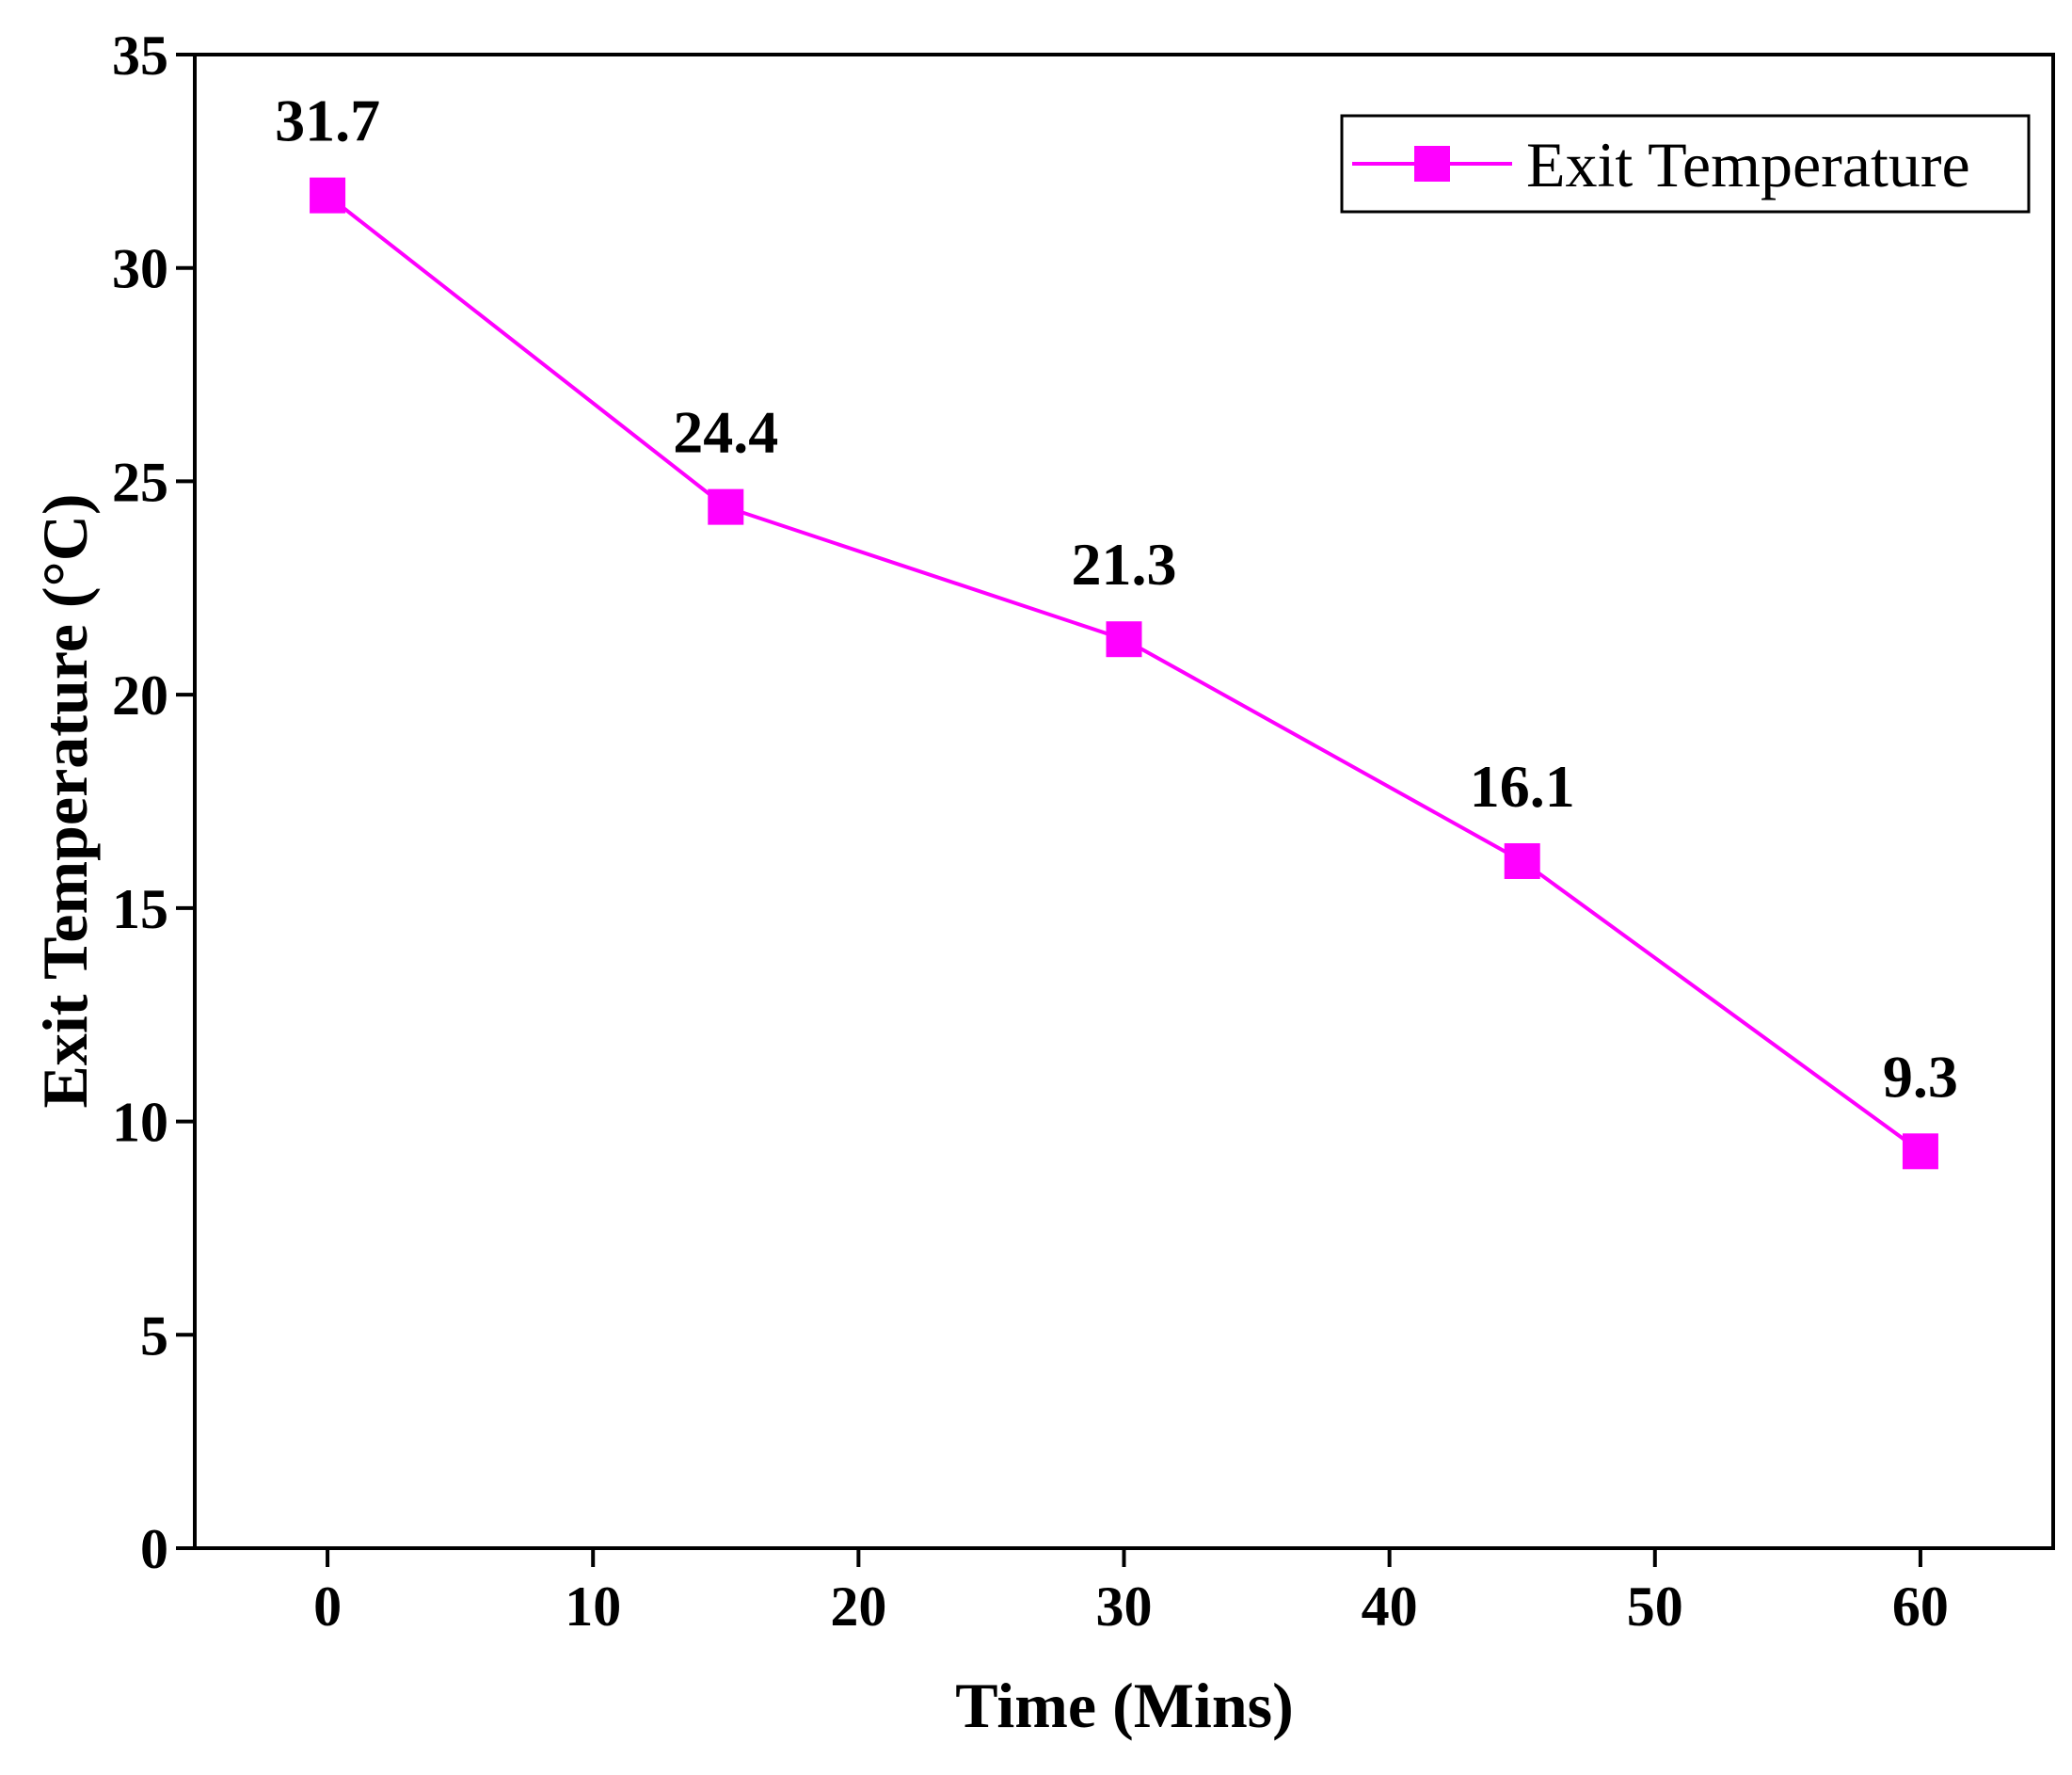 This screenshot has width=2072, height=1775. What do you see at coordinates (140, 695) in the screenshot?
I see `y-tick-label: 20` at bounding box center [140, 695].